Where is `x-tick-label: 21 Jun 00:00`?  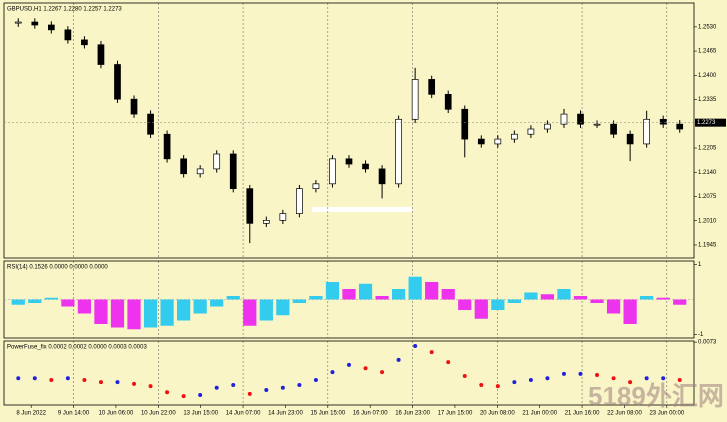 x-tick-label: 21 Jun 00:00 is located at coordinates (539, 414).